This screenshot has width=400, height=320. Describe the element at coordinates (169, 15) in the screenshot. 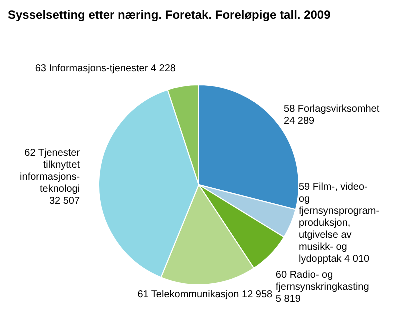

I see `chart-title: Sysselsetting etter næring. Foretak. Foreløpige tall. 2009` at that location.